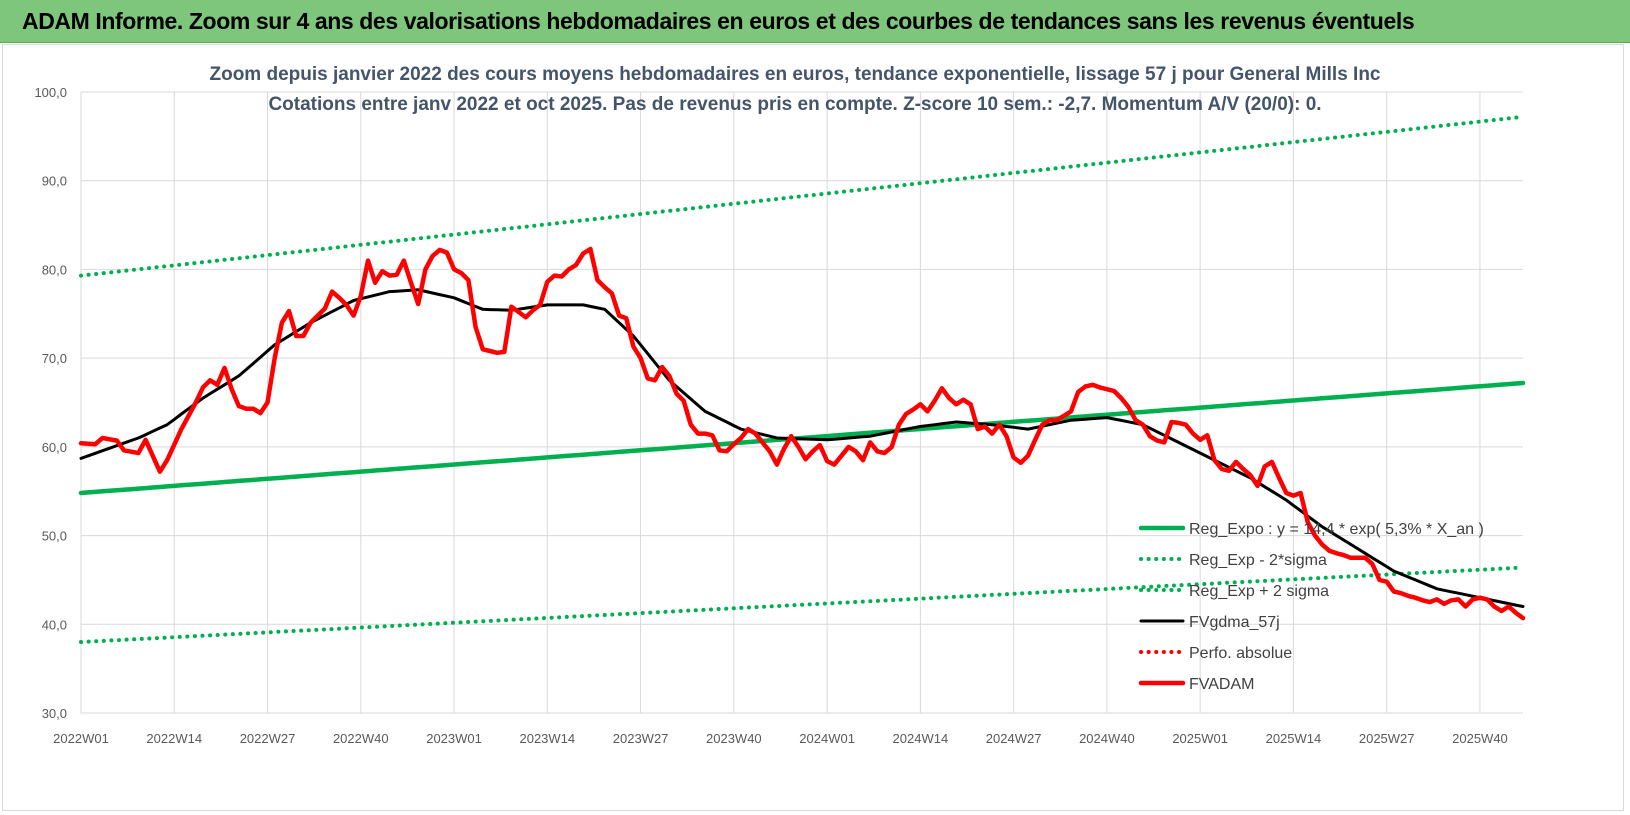 The height and width of the screenshot is (815, 1630). What do you see at coordinates (174, 738) in the screenshot?
I see `x-tick-label: 2022W14` at bounding box center [174, 738].